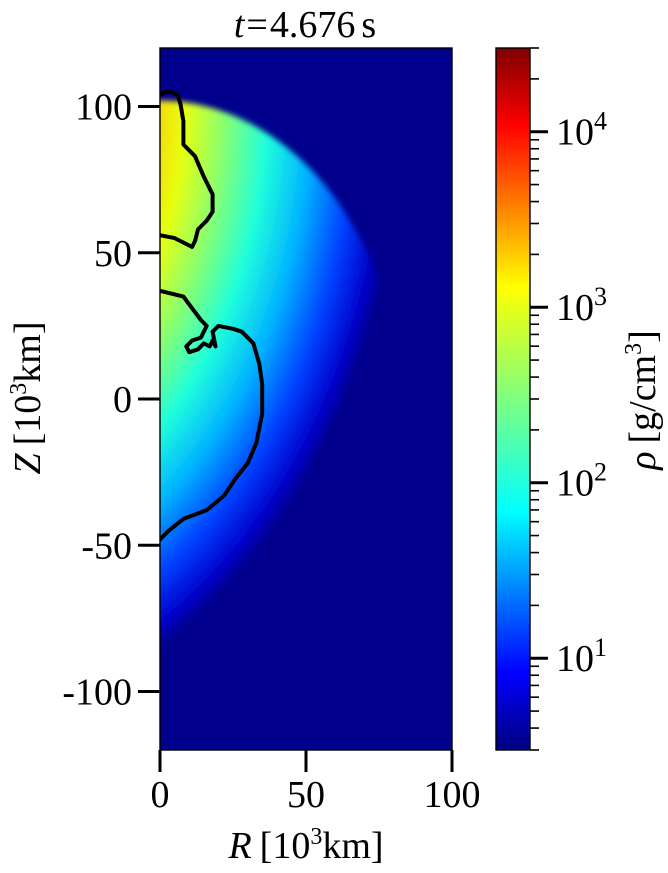 This screenshot has height=873, width=668. Describe the element at coordinates (581, 656) in the screenshot. I see `colorbar-tick-label: 10¹` at that location.